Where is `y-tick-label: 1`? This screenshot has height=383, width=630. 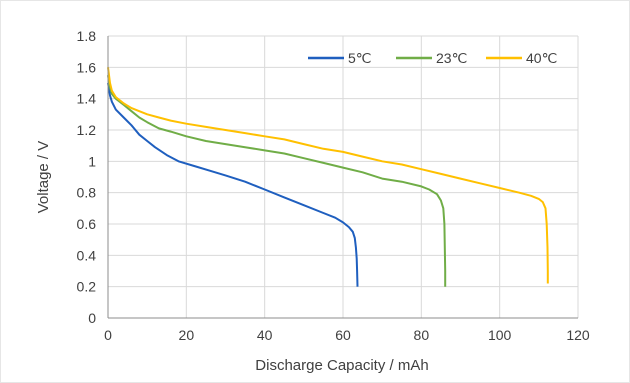
y-tick-label: 1 is located at coordinates (92, 161).